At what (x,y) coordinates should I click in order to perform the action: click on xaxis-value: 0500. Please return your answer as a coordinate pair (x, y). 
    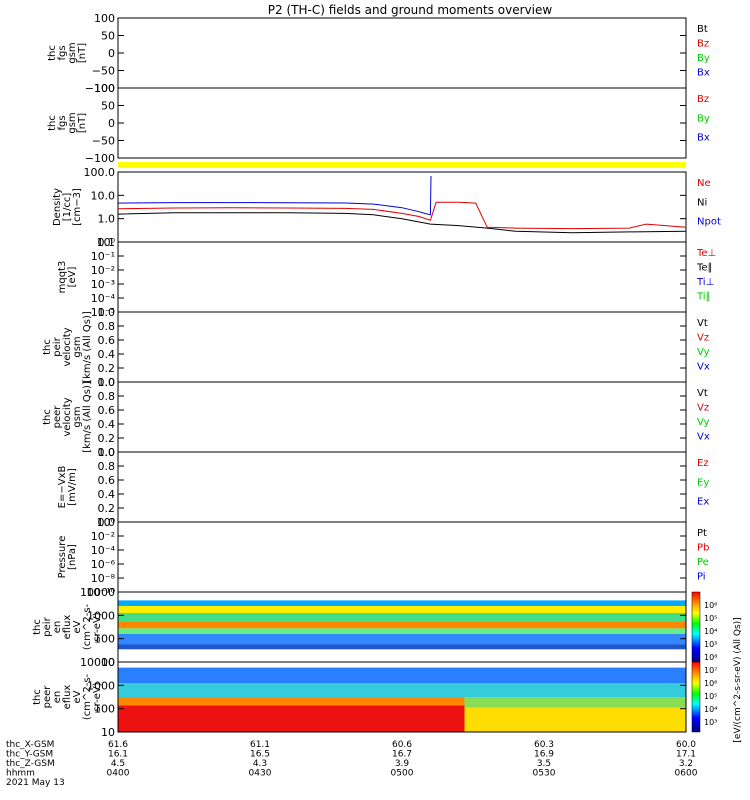
    Looking at the image, I should click on (402, 774).